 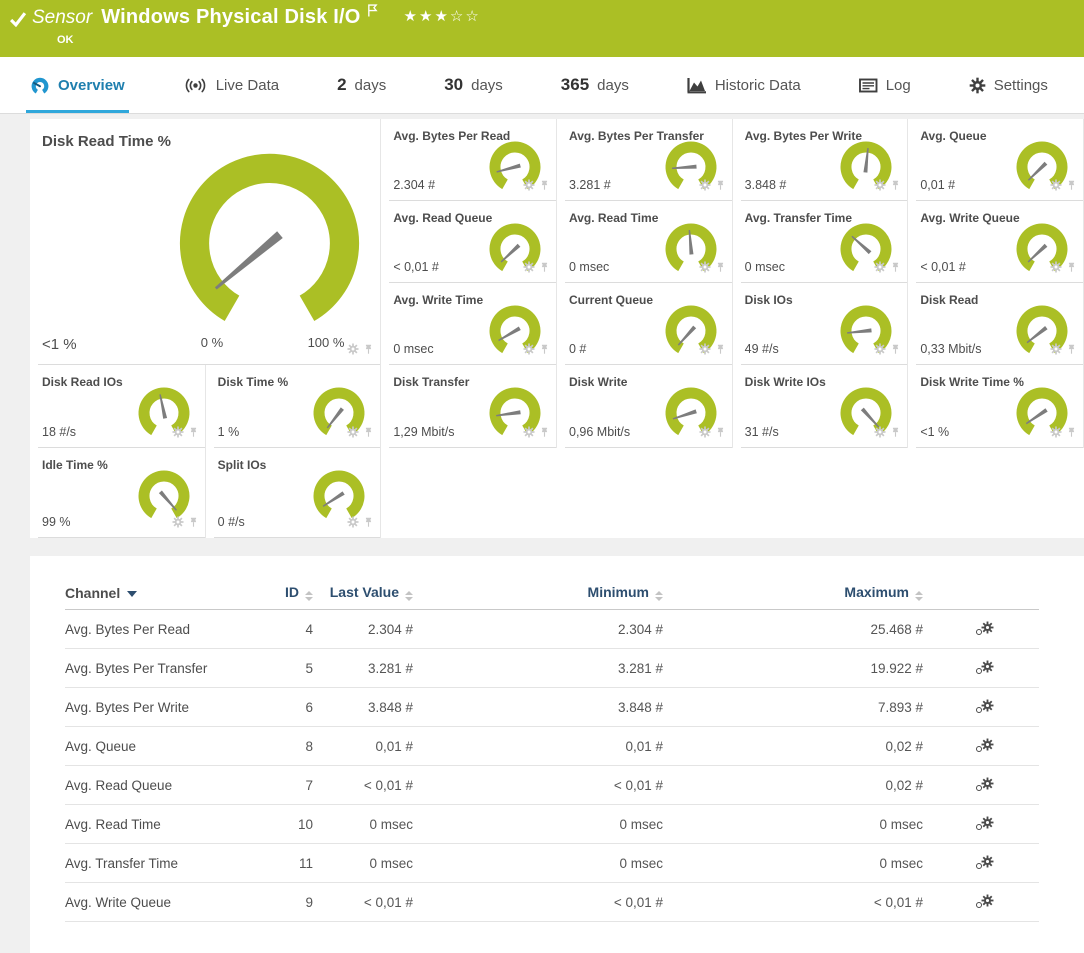 What do you see at coordinates (91, 85) in the screenshot?
I see `tab-label: Overview` at bounding box center [91, 85].